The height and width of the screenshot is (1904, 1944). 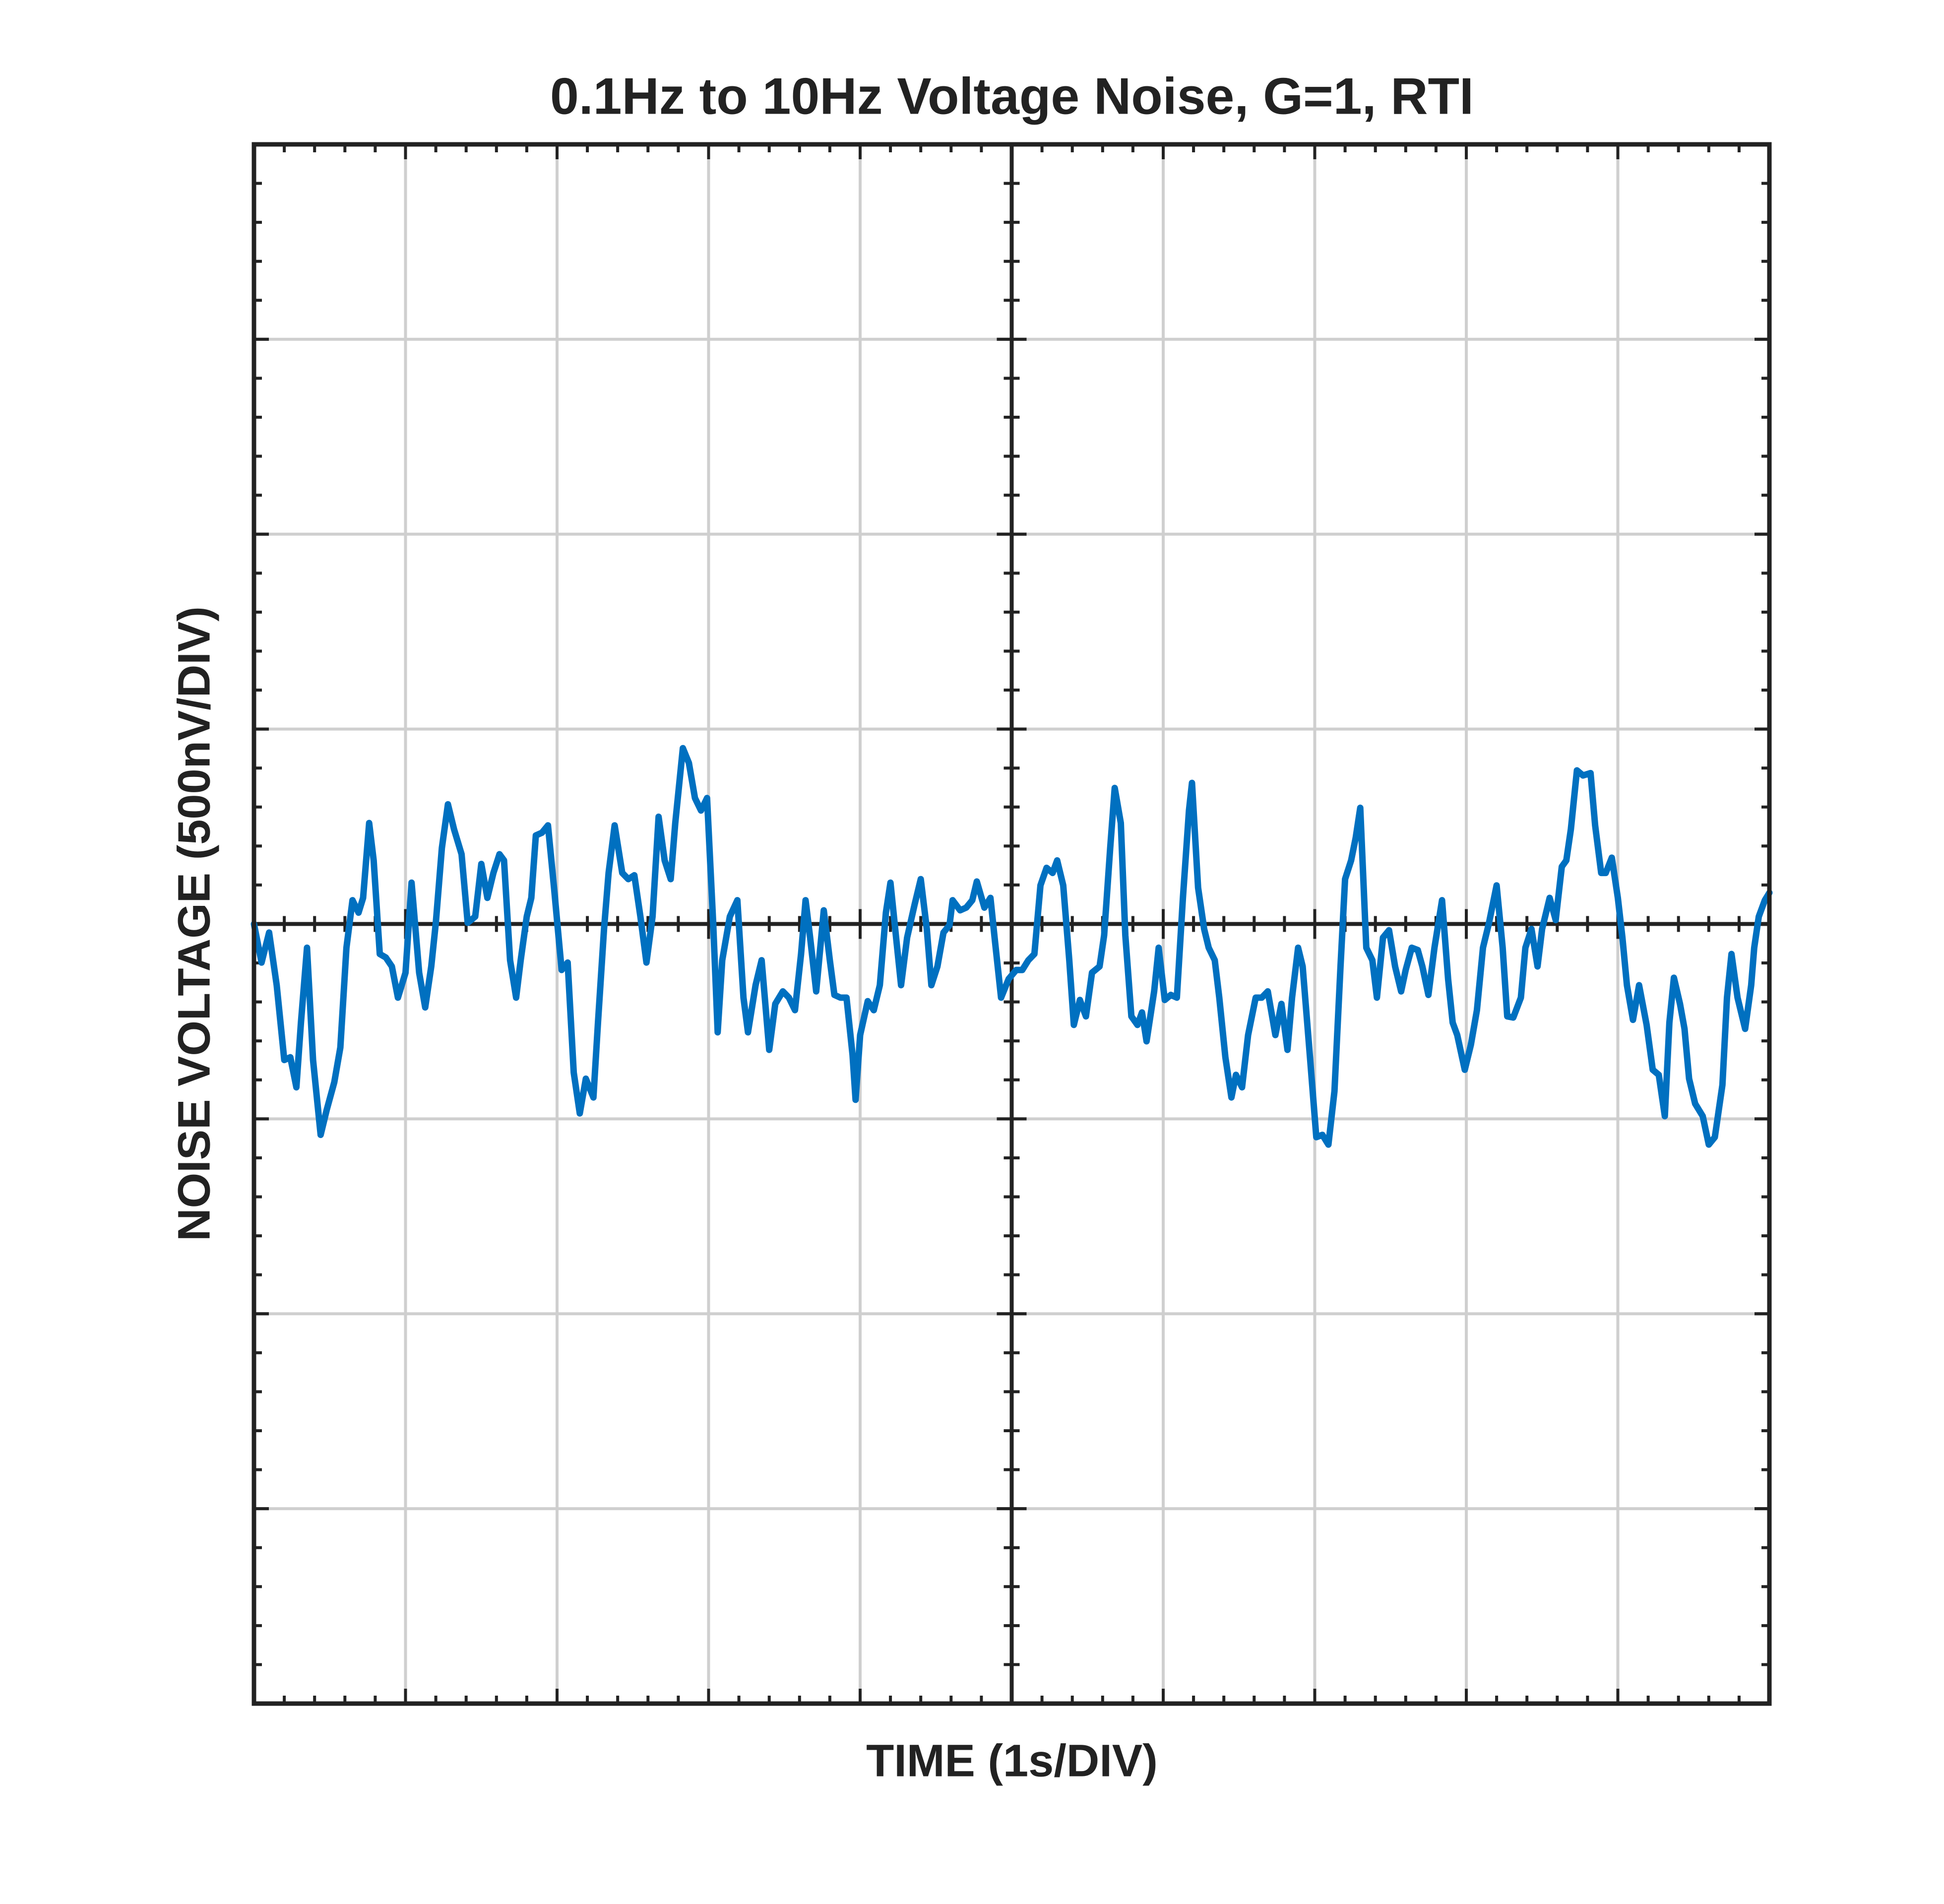 I want to click on chart-title: 0.1Hz to 10Hz Voltage Noise, G=1, RTI, so click(x=1012, y=96).